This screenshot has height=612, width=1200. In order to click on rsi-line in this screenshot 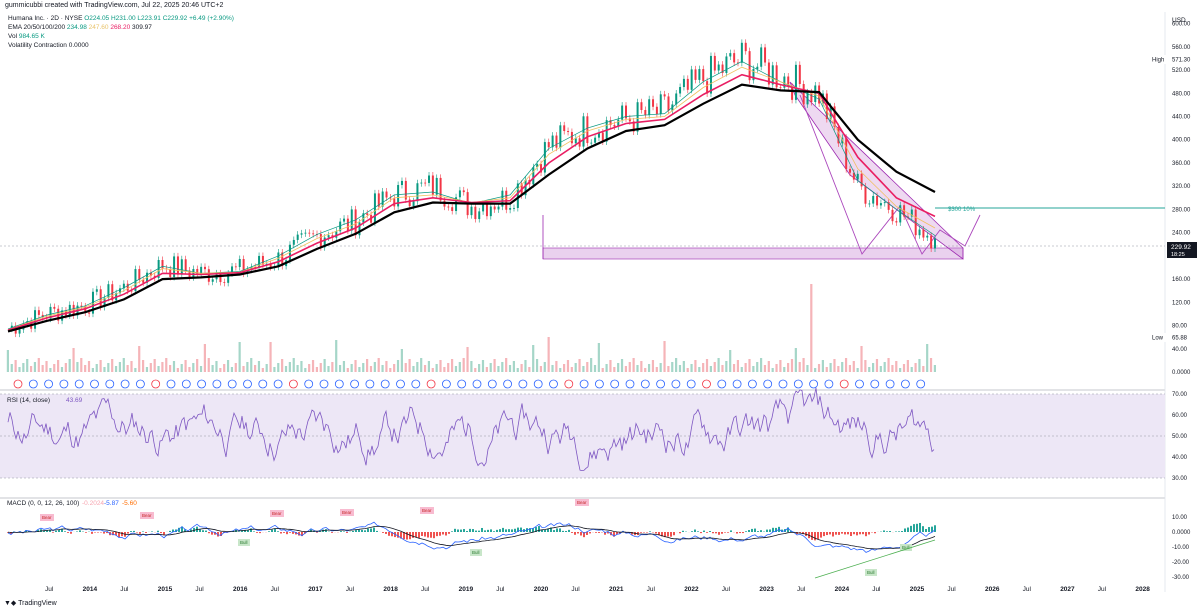, I will do `click(471, 429)`.